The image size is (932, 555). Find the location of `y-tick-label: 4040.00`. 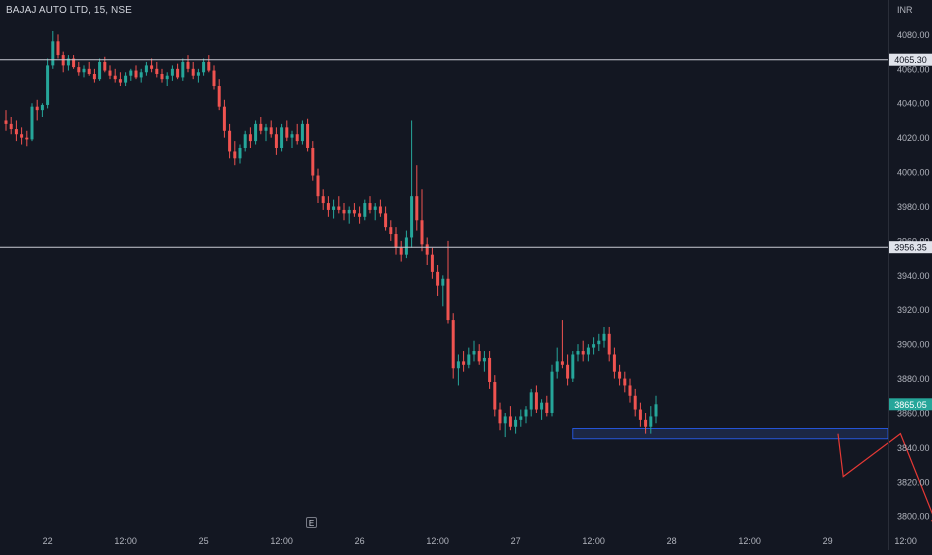

y-tick-label: 4040.00 is located at coordinates (913, 104).